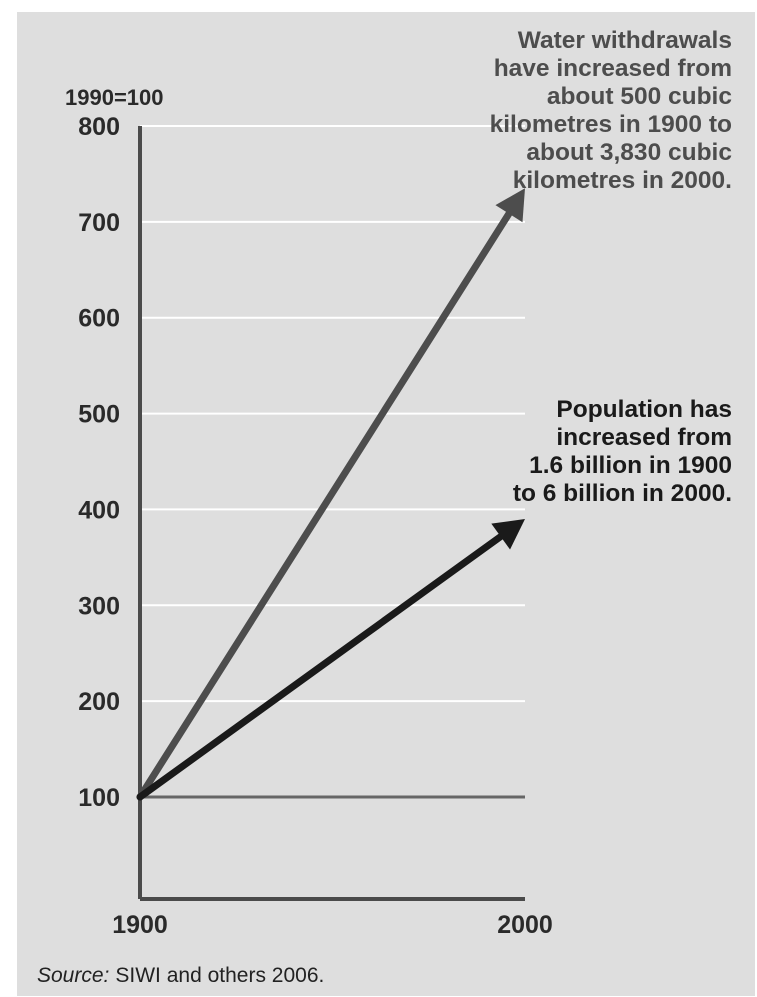  I want to click on population-series-line, so click(320, 667).